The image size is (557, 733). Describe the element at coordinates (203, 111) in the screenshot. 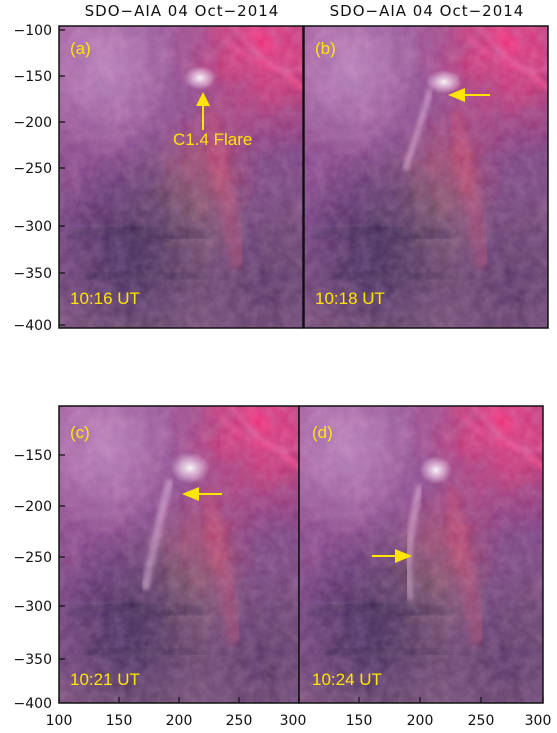

I see `arrow-up-icon` at that location.